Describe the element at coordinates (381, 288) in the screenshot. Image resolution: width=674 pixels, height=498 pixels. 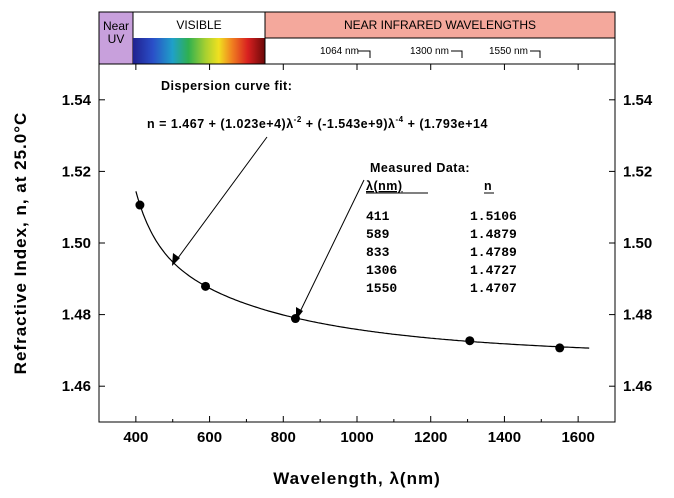
I see `table-lambda-4: 1550` at that location.